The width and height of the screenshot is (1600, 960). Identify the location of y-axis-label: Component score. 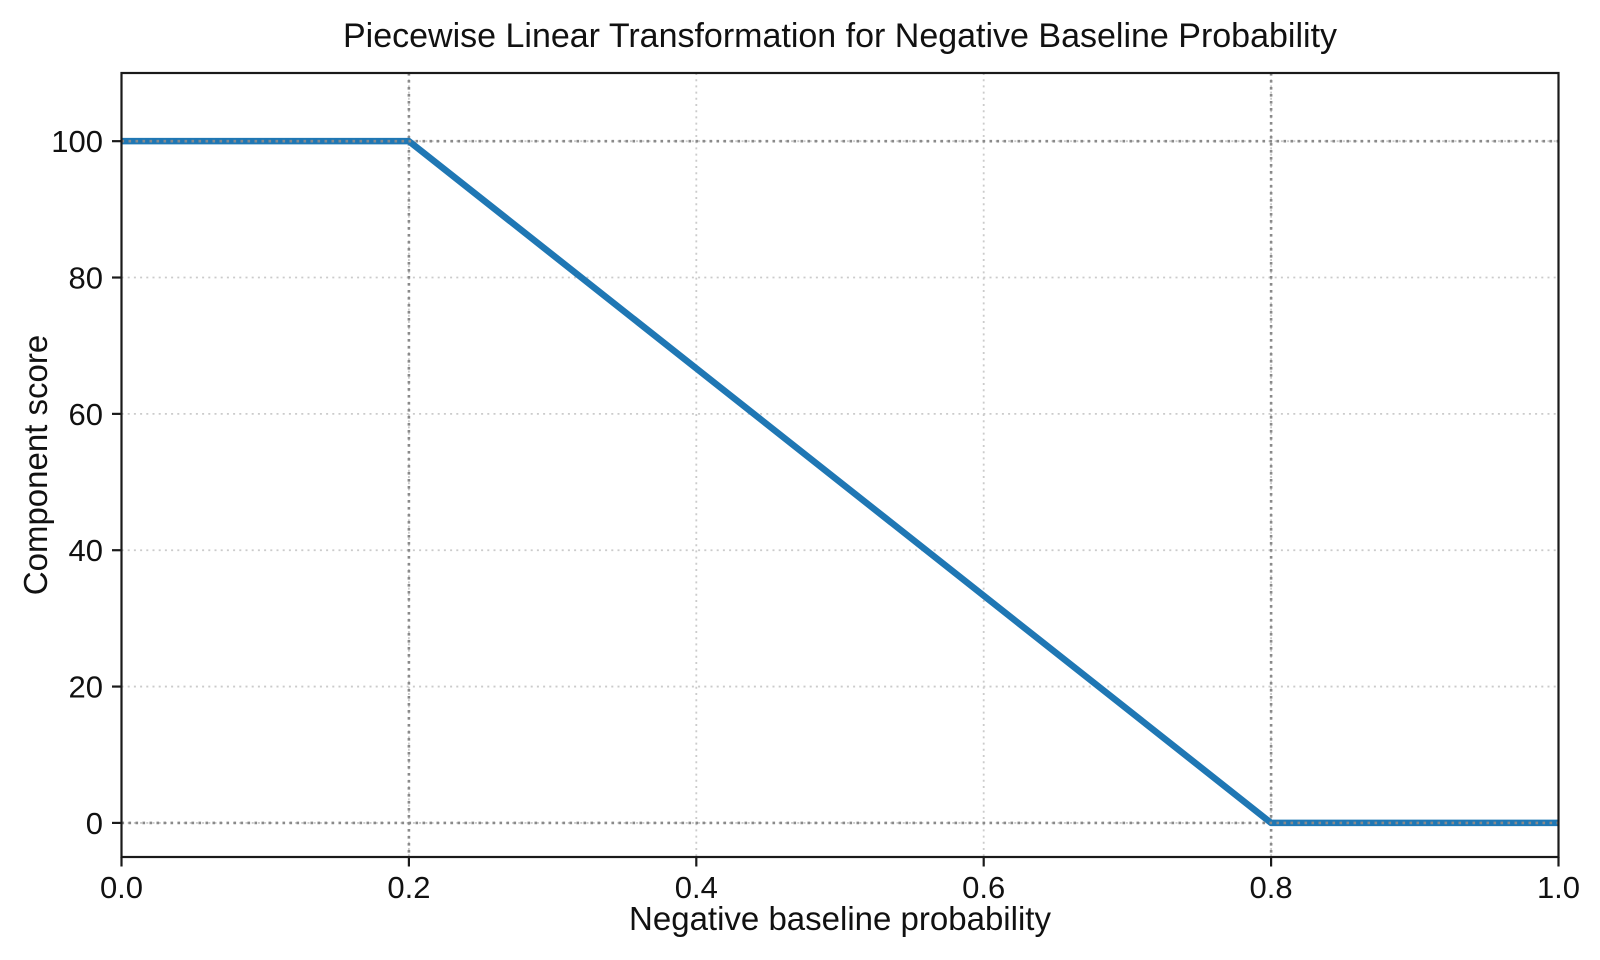
(35, 465).